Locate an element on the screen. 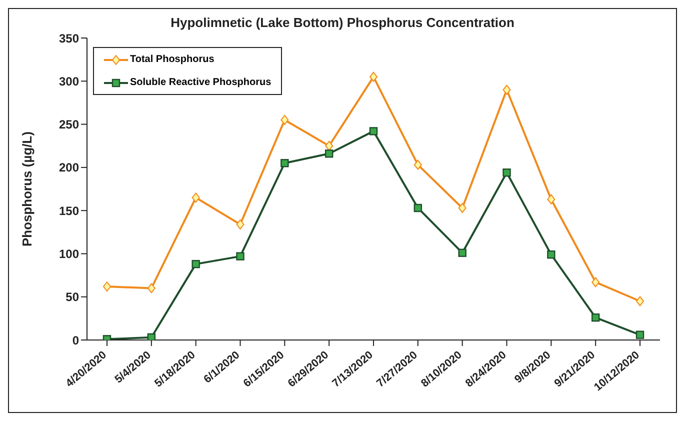 The width and height of the screenshot is (685, 421). y-tick-label: 350 is located at coordinates (69, 38).